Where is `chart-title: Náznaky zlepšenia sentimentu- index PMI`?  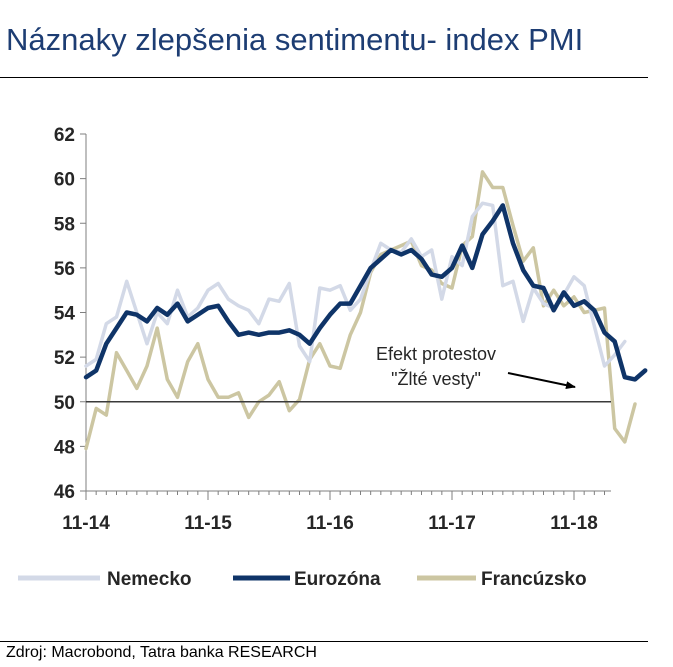
chart-title: Náznaky zlepšenia sentimentu- index PMI is located at coordinates (295, 39).